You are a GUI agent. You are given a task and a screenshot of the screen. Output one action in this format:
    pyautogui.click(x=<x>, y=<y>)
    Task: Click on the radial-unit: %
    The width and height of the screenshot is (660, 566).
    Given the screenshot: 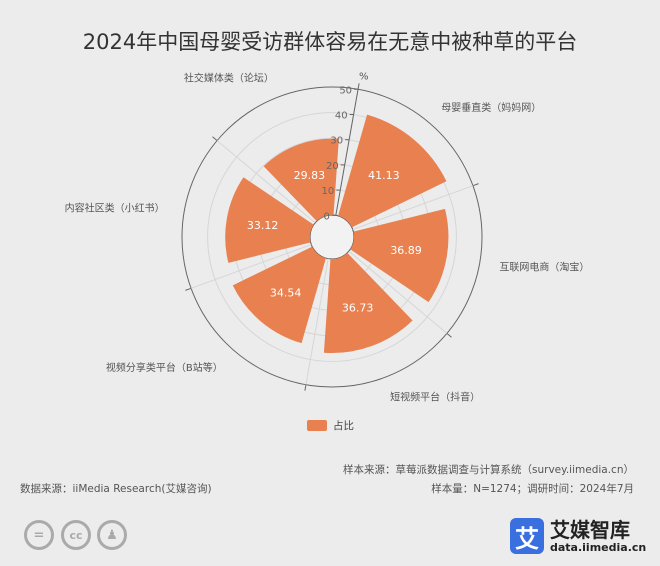 What is the action you would take?
    pyautogui.click(x=364, y=76)
    